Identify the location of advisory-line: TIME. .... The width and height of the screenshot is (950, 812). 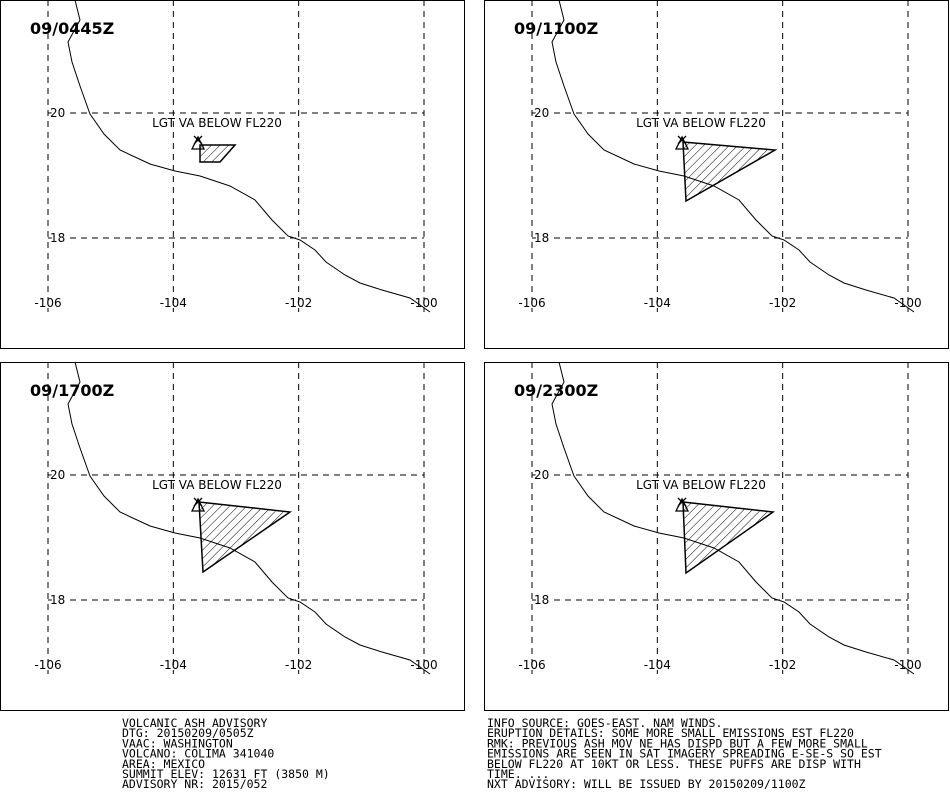
(518, 774).